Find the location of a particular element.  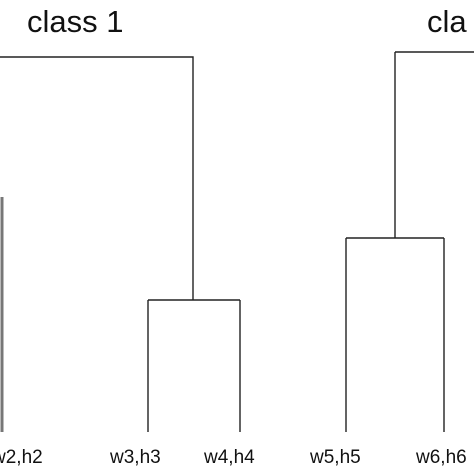

leaf-label-w3: w3,h3 is located at coordinates (135, 457).